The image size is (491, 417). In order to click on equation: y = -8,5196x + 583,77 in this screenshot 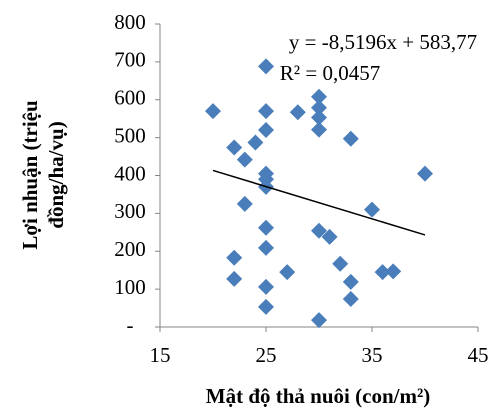, I will do `click(383, 42)`.